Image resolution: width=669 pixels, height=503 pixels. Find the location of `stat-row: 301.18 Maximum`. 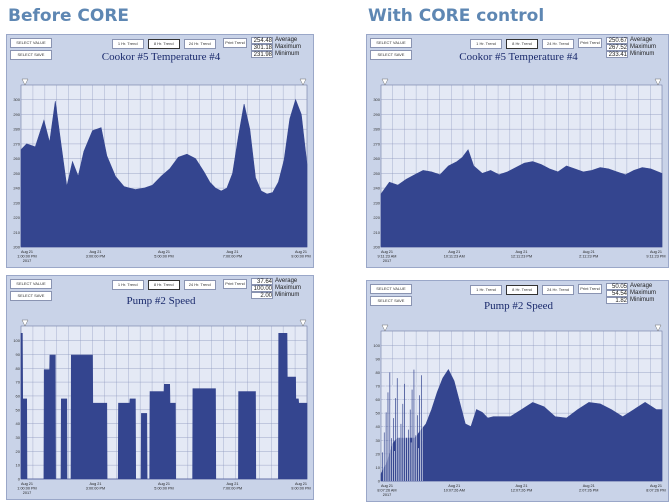

stat-row: 301.18 Maximum is located at coordinates (283, 47).